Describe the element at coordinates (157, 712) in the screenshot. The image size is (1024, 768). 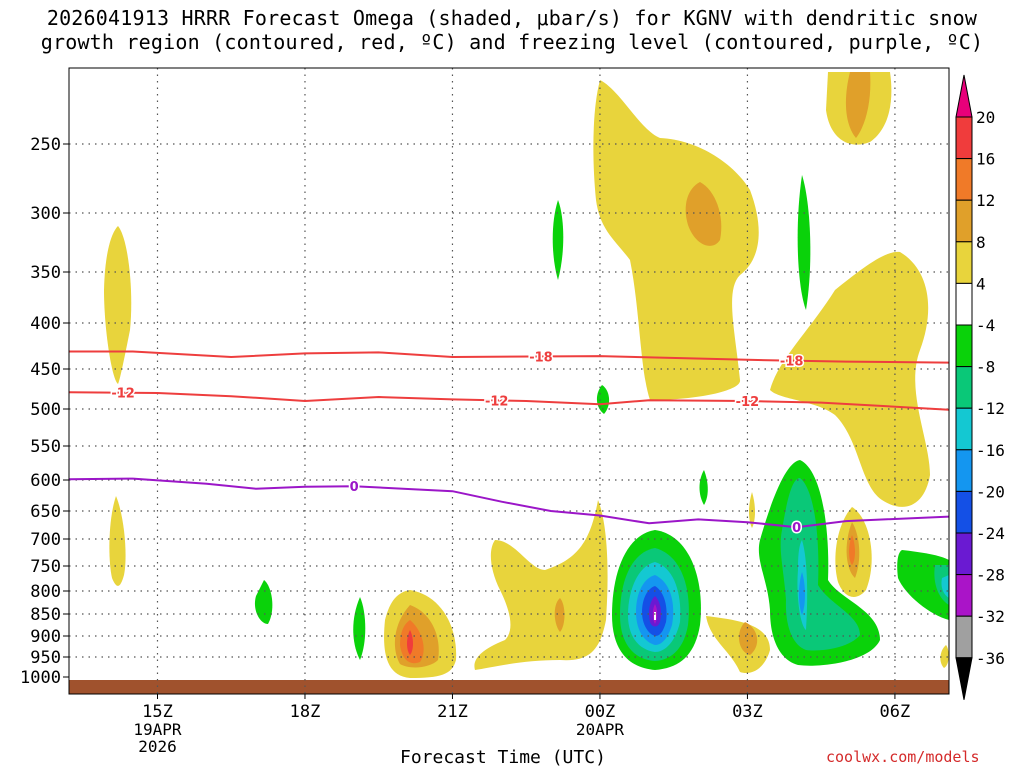
I see `x-tick-label-15Z: 15Z` at that location.